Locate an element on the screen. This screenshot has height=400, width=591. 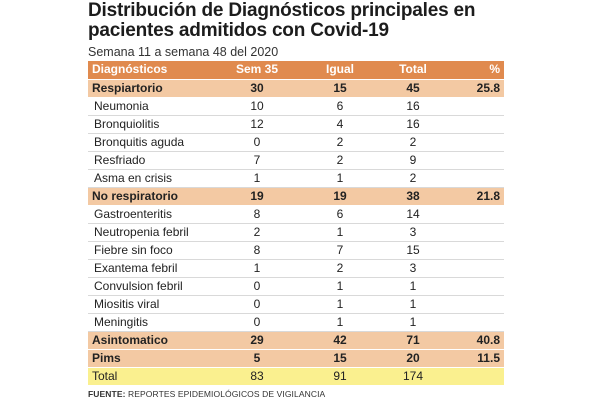
header-total: Total is located at coordinates (413, 70).